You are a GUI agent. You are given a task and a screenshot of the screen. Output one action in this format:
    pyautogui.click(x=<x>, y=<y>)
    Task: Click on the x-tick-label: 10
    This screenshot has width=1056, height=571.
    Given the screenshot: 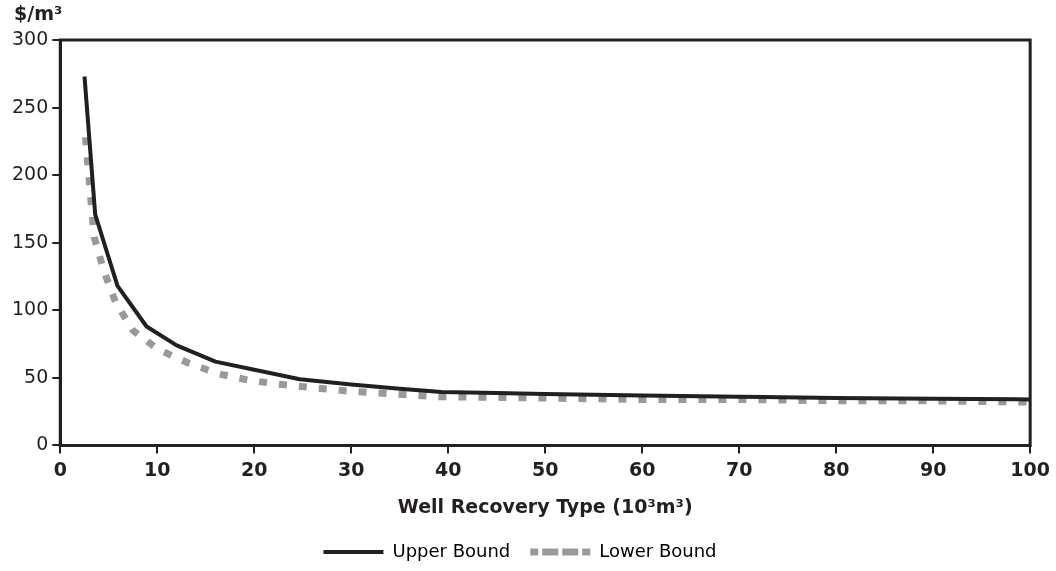 What is the action you would take?
    pyautogui.click(x=157, y=468)
    